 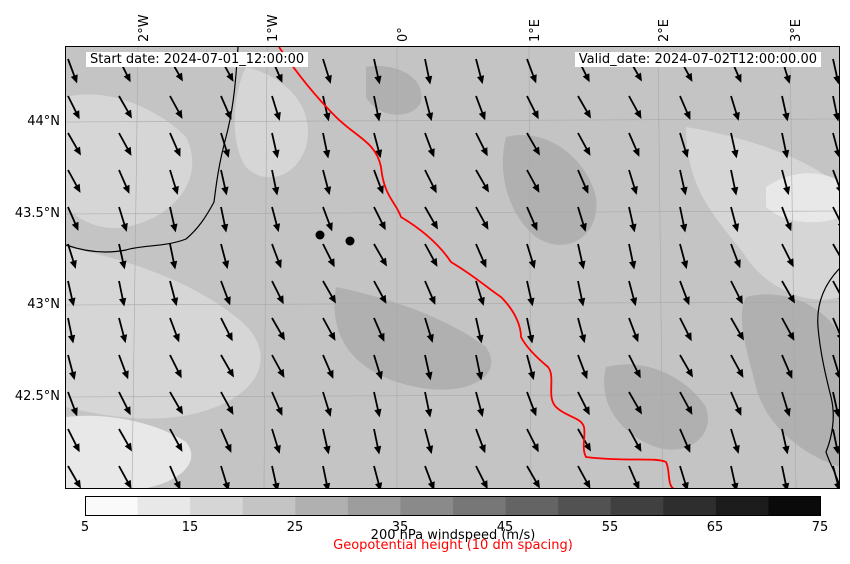 What do you see at coordinates (85, 527) in the screenshot?
I see `colorbar-tick: 5` at bounding box center [85, 527].